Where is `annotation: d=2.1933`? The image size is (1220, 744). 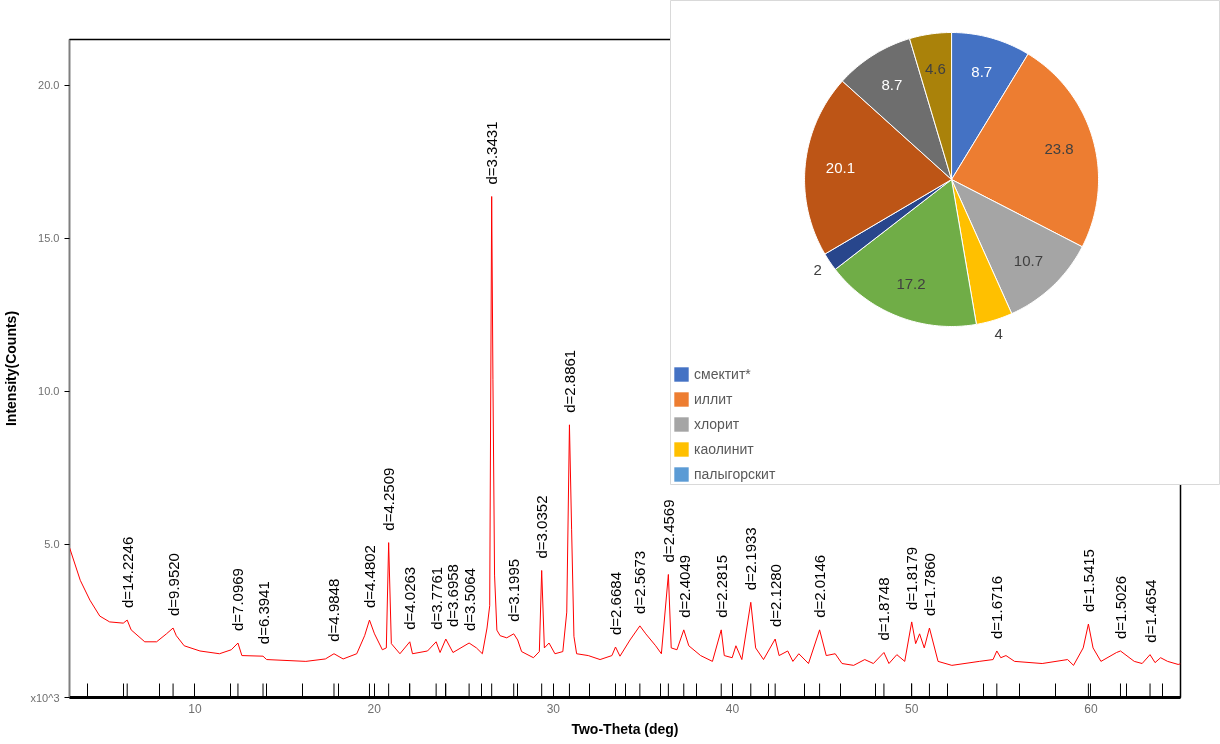
annotation: d=2.1933 is located at coordinates (751, 559).